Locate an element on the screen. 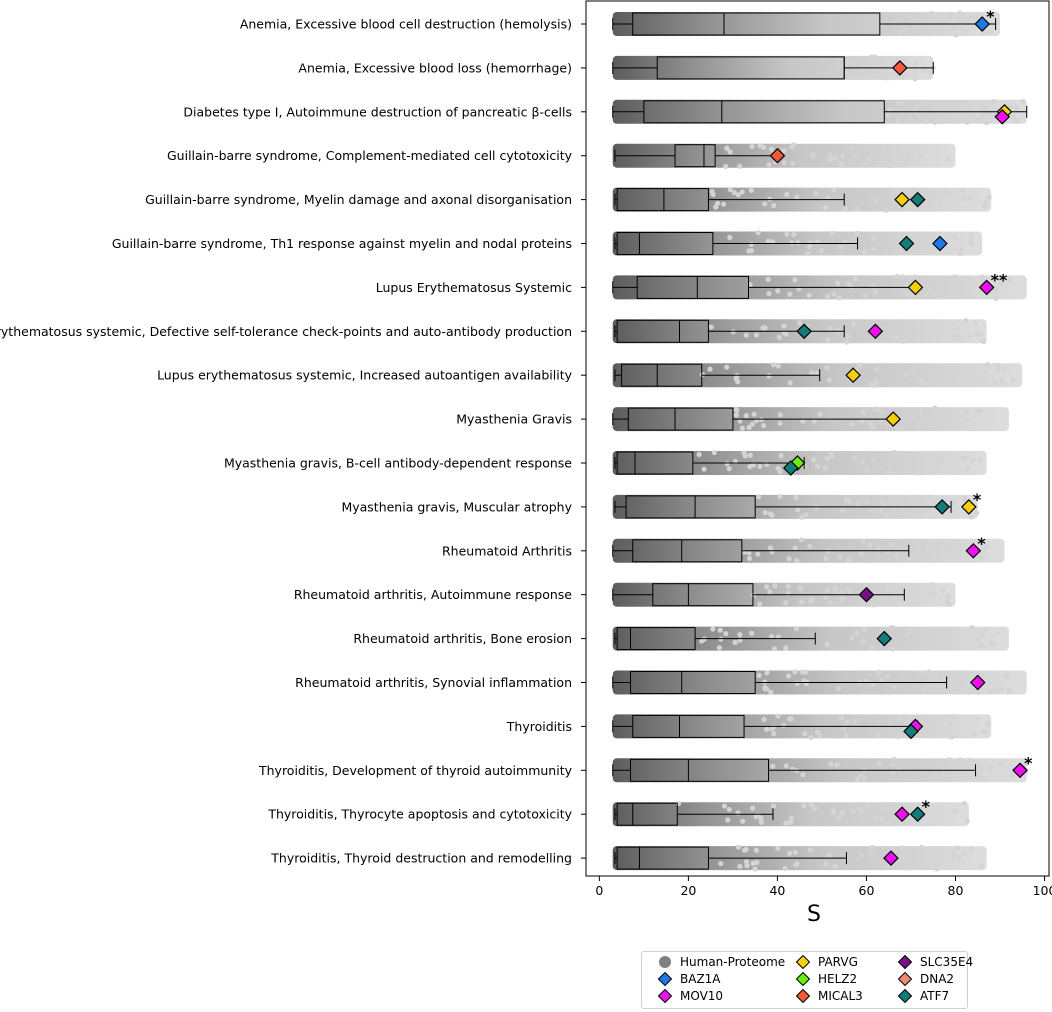  legend-label: MOV10 is located at coordinates (702, 996).